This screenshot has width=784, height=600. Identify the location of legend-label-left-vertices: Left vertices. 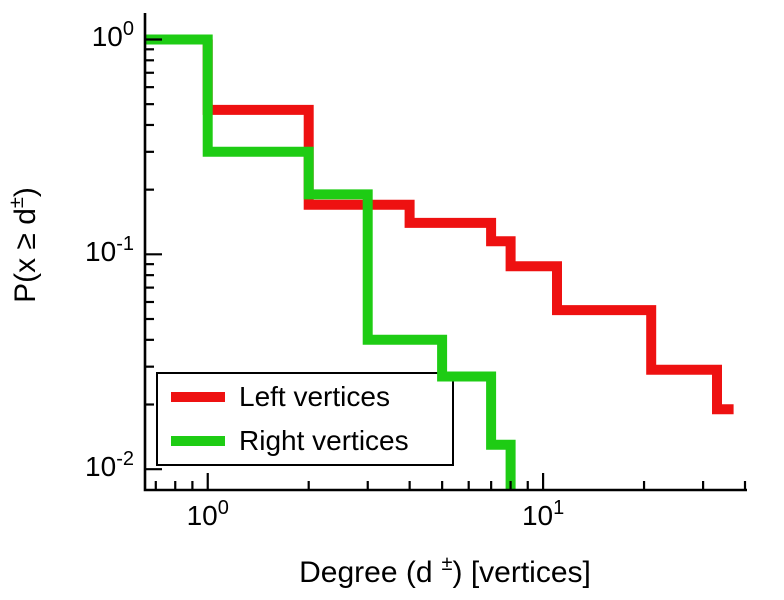
(314, 396).